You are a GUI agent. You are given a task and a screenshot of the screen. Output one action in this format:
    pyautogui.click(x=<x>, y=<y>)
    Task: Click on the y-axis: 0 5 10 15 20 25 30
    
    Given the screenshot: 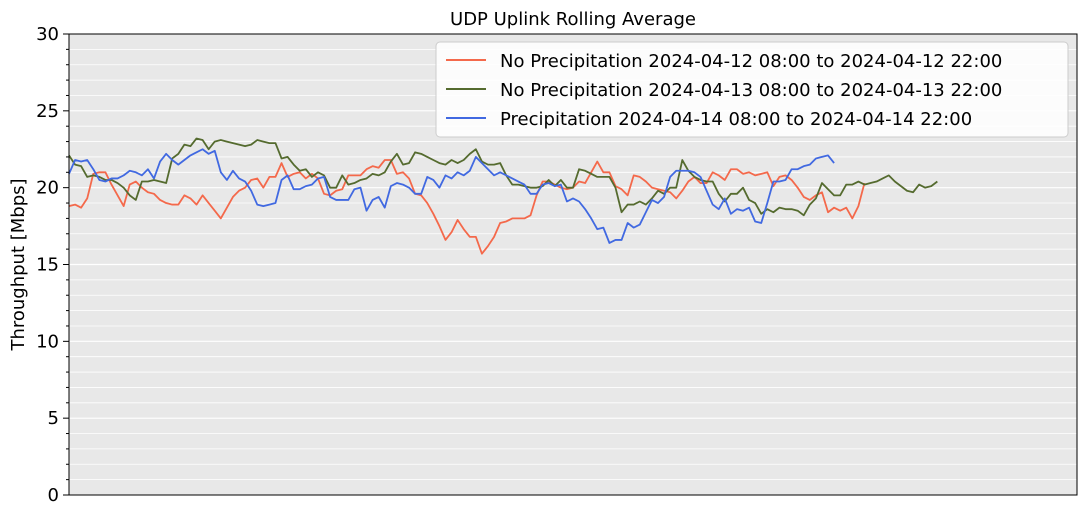 What is the action you would take?
    pyautogui.click(x=52, y=265)
    